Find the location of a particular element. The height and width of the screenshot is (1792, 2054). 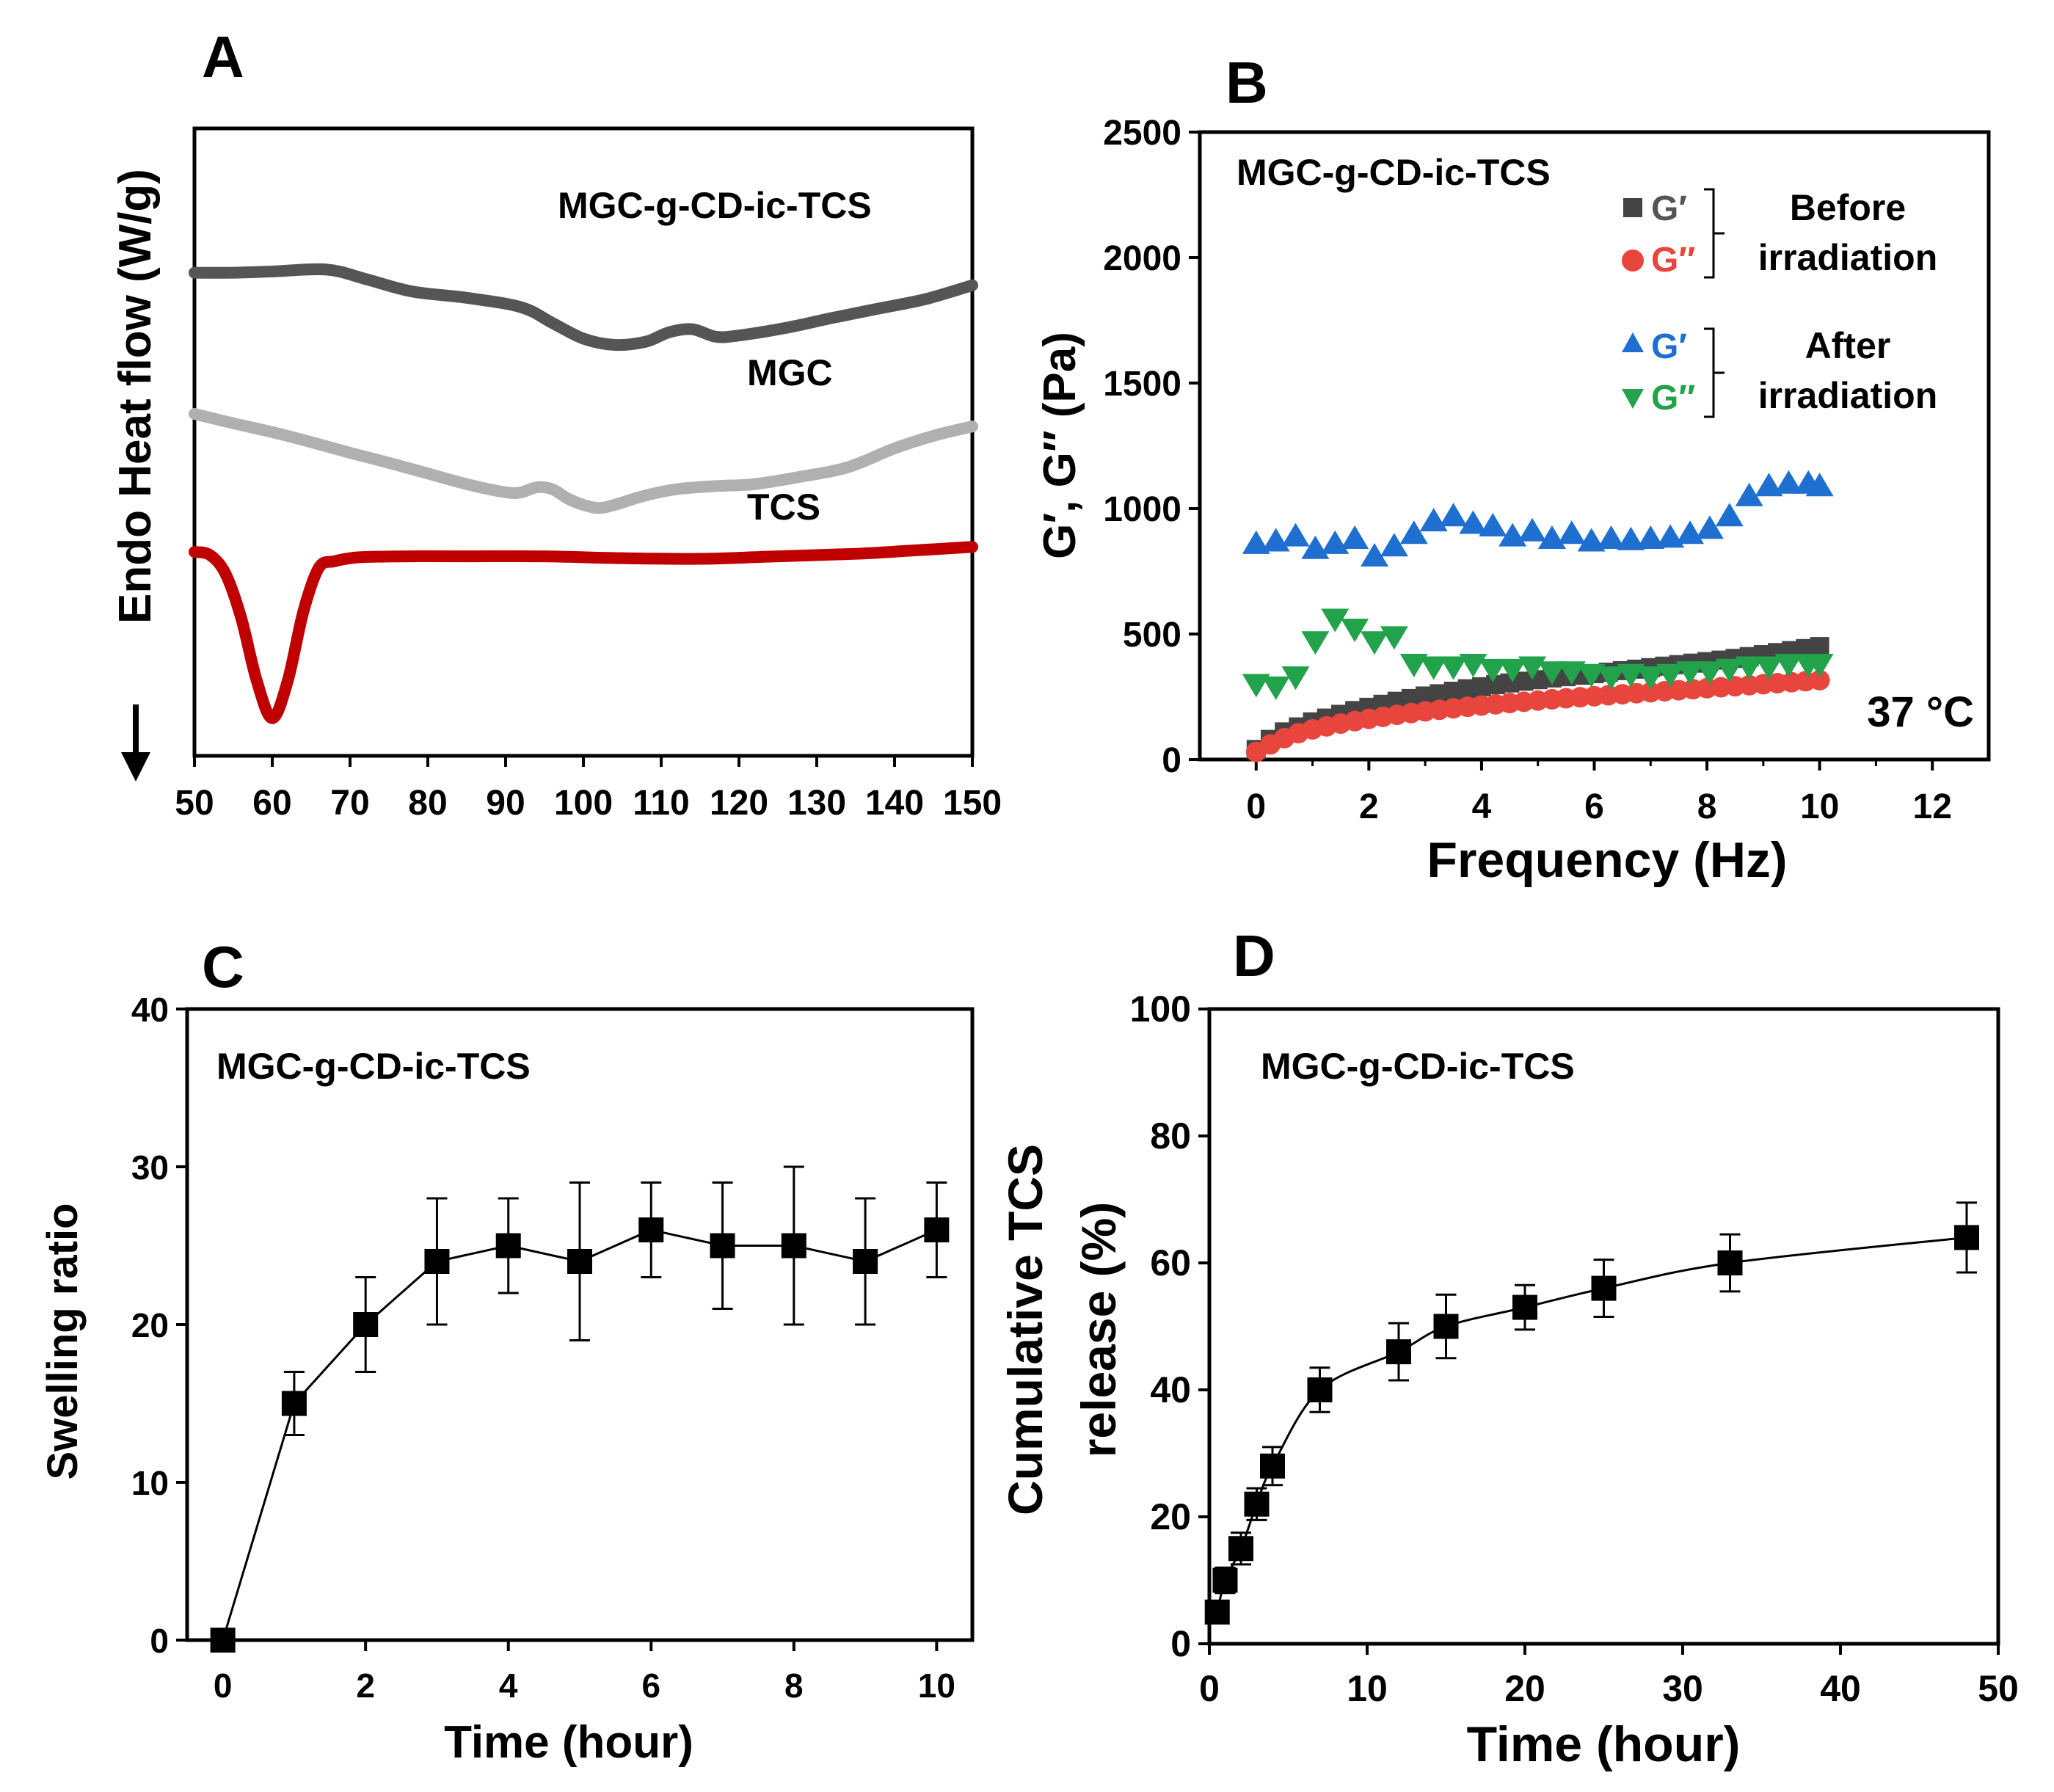

temperature-annotation: 37 °C is located at coordinates (1920, 712).